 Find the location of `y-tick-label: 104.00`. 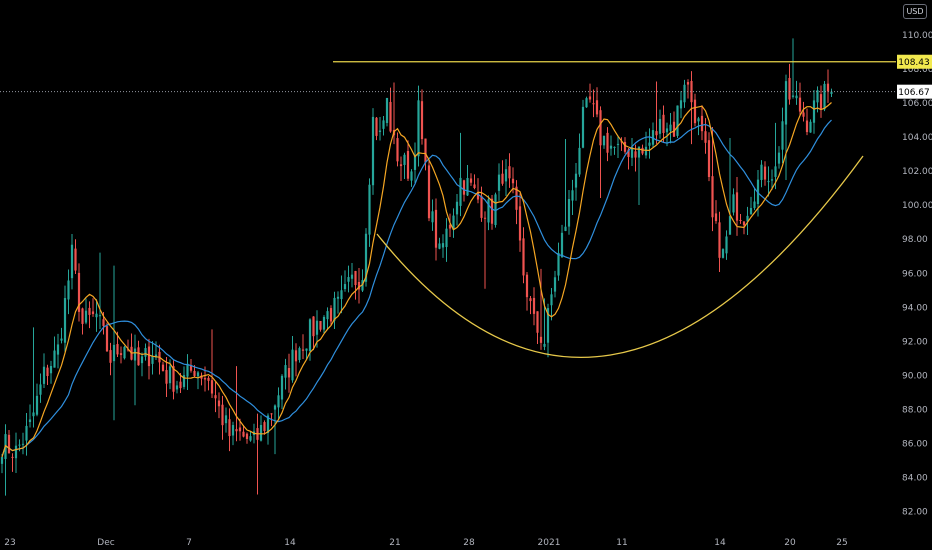

y-tick-label: 104.00 is located at coordinates (917, 138).